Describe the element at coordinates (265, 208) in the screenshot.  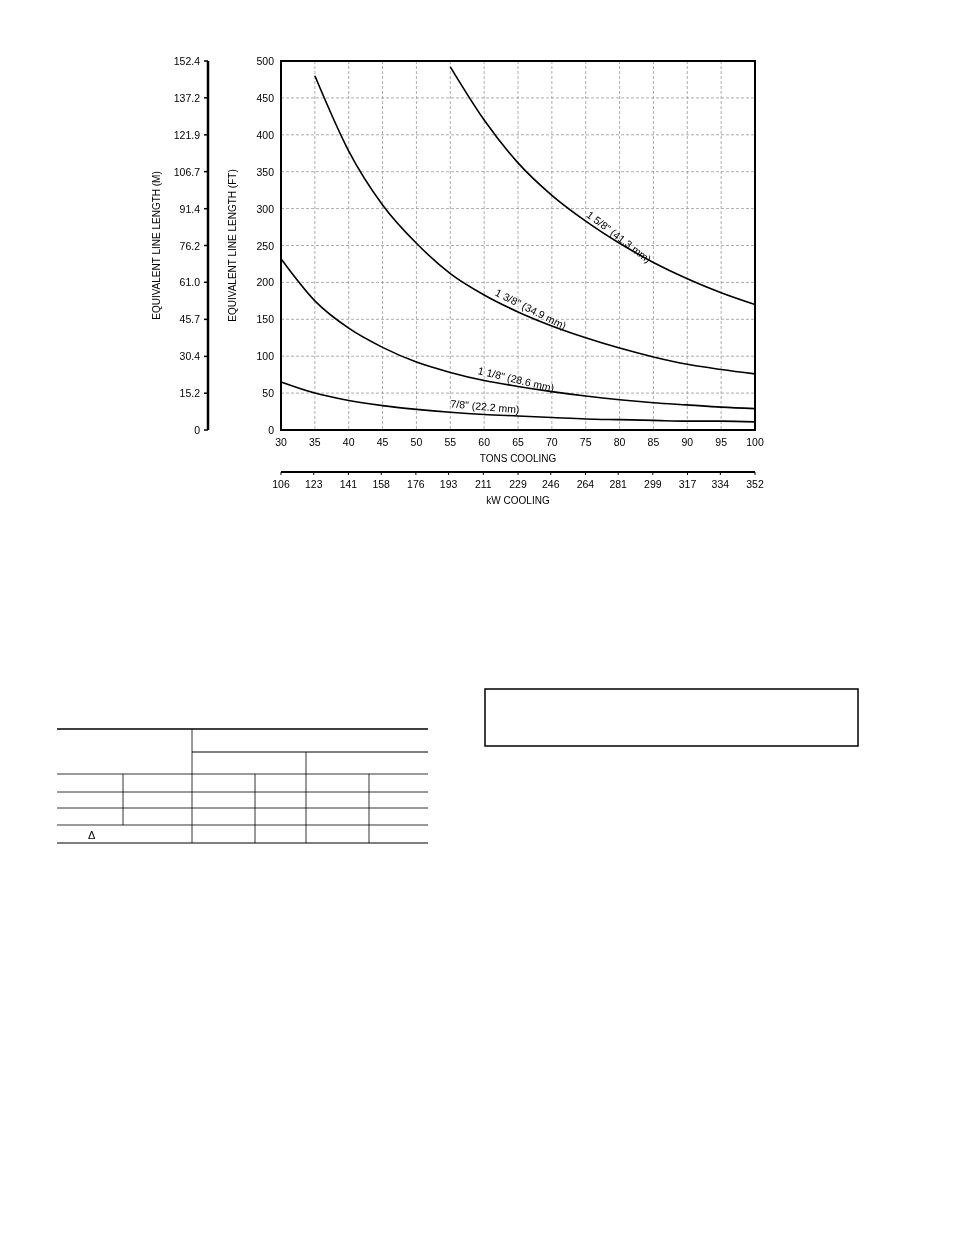
I see `y-tick-label: 300` at that location.